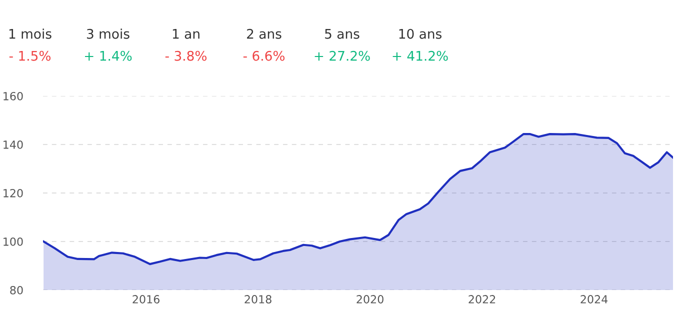 The height and width of the screenshot is (321, 681). What do you see at coordinates (30, 33) in the screenshot?
I see `text: 1 mois` at bounding box center [30, 33].